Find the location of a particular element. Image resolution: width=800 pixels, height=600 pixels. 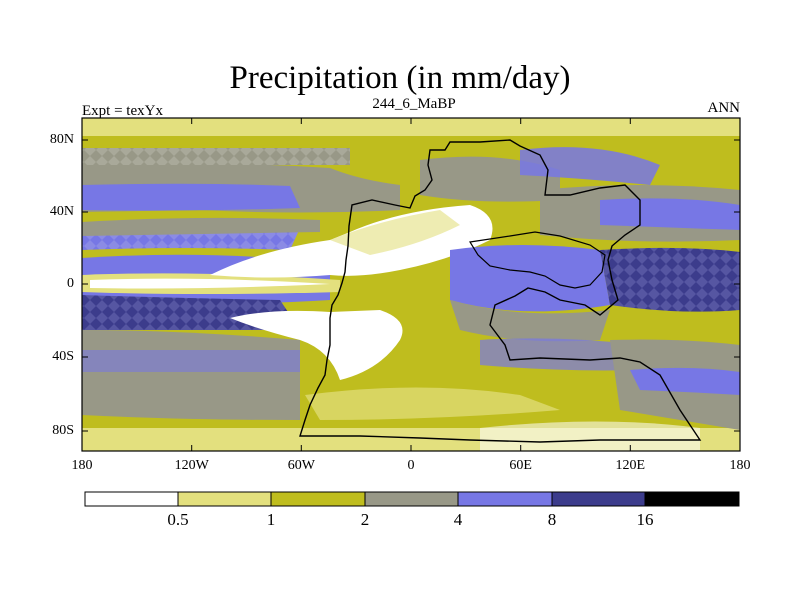

coastline-inner is located at coordinates (537, 260).